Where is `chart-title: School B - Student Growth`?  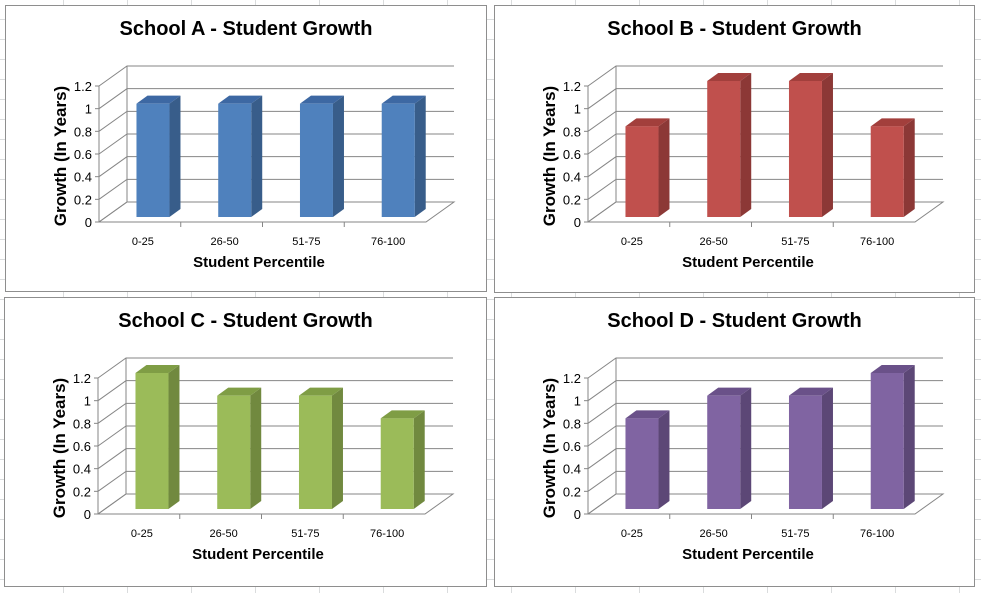 chart-title: School B - Student Growth is located at coordinates (734, 29).